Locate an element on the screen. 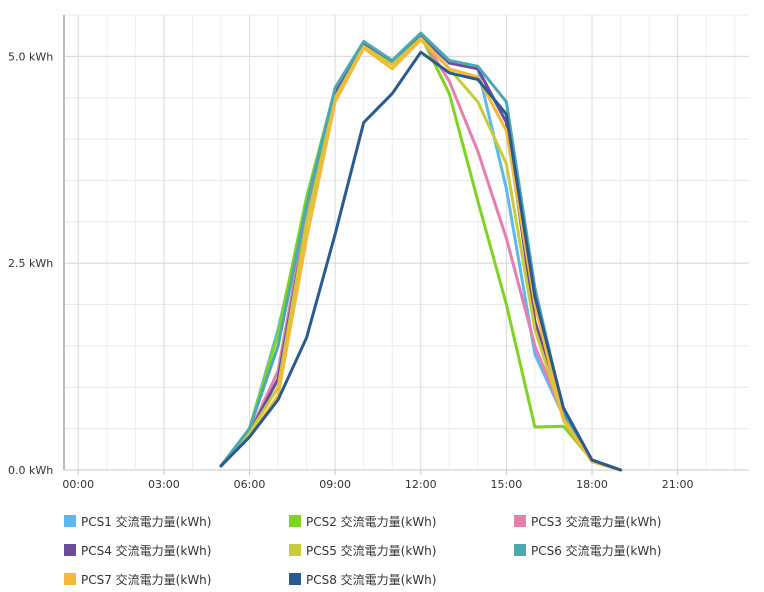  x-tick-label: 06:00 is located at coordinates (250, 484).